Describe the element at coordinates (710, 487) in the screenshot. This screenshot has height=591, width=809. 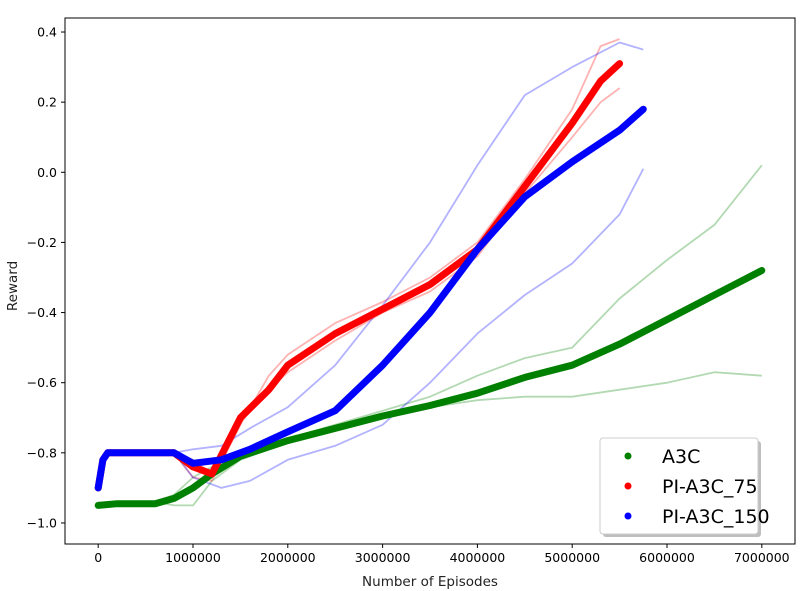
I see `legend-label-pi-a3c-75: PI-A3C_75` at that location.